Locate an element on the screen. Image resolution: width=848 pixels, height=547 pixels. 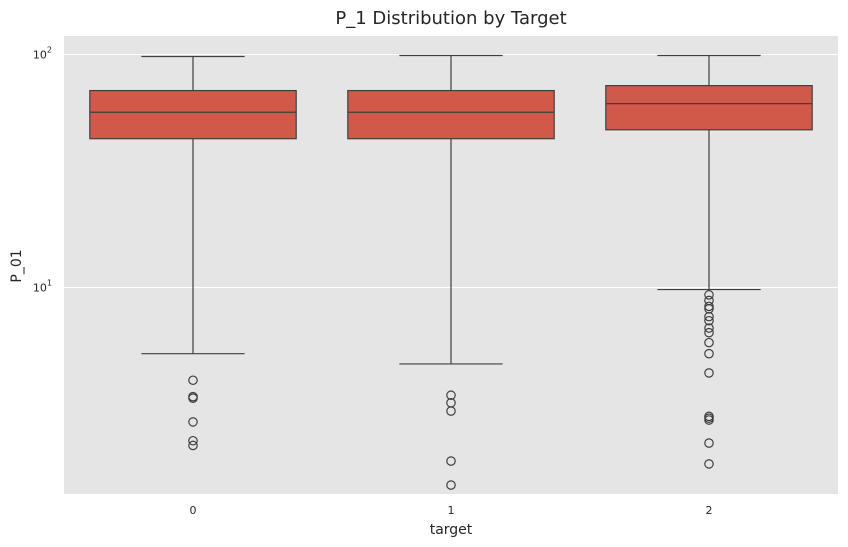
x-tick-label: 0 is located at coordinates (193, 510).